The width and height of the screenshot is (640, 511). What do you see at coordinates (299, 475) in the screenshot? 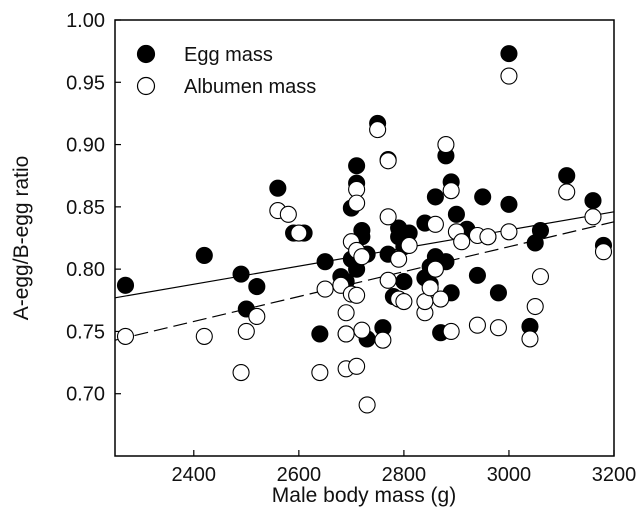
I see `x-tick-label: 2600` at bounding box center [299, 475].